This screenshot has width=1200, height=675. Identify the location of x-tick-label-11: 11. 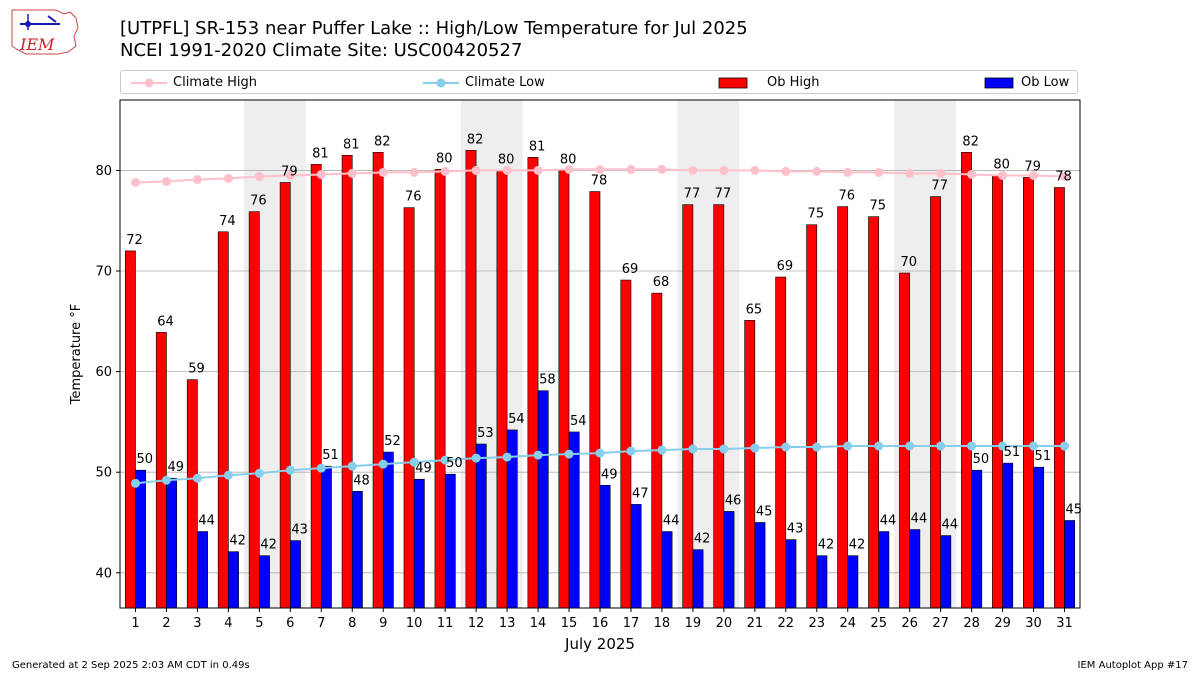
(445, 623).